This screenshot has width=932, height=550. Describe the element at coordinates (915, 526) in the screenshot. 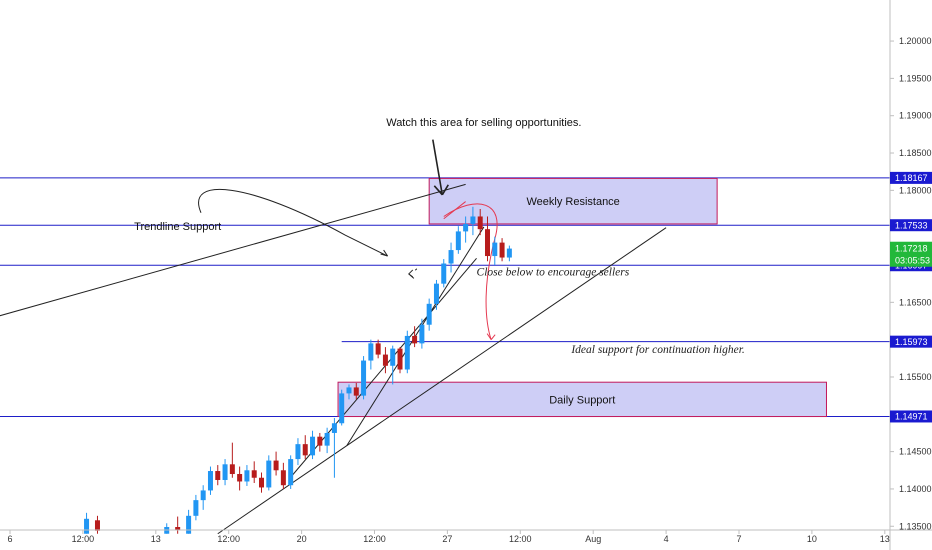

I see `price-axis-label: 1.13500` at that location.